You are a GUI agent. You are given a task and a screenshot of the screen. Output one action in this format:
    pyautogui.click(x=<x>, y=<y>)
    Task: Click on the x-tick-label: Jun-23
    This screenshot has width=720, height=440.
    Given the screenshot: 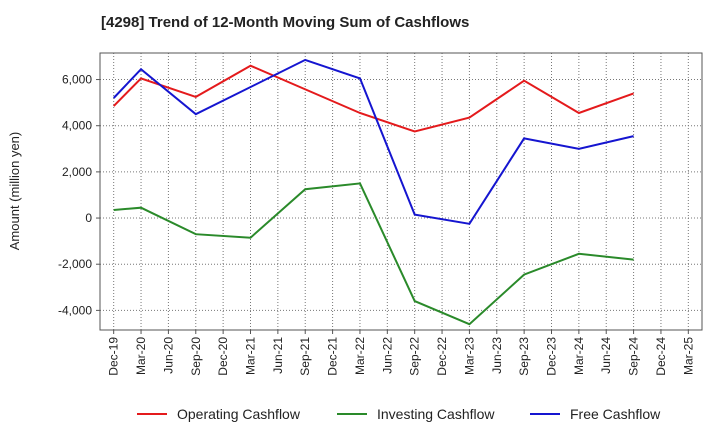 What is the action you would take?
    pyautogui.click(x=497, y=355)
    